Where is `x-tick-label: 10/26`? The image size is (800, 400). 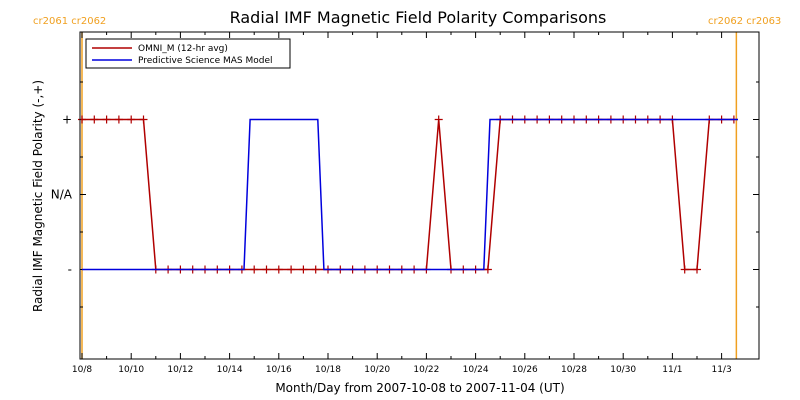 x-tick-label: 10/26 is located at coordinates (525, 370).